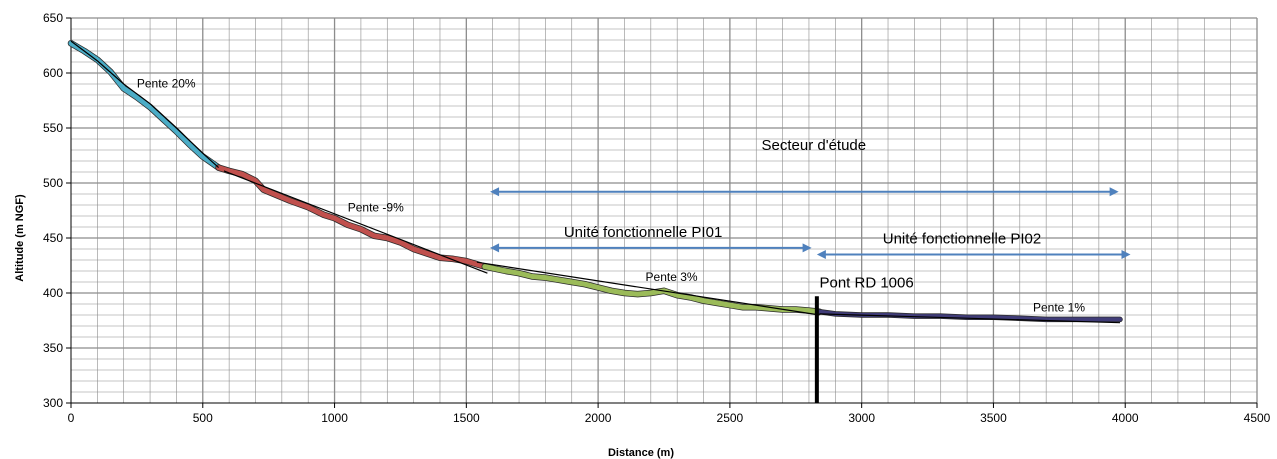 This screenshot has height=459, width=1277. What do you see at coordinates (672, 277) in the screenshot?
I see `annotation-label: Pente 3%` at bounding box center [672, 277].